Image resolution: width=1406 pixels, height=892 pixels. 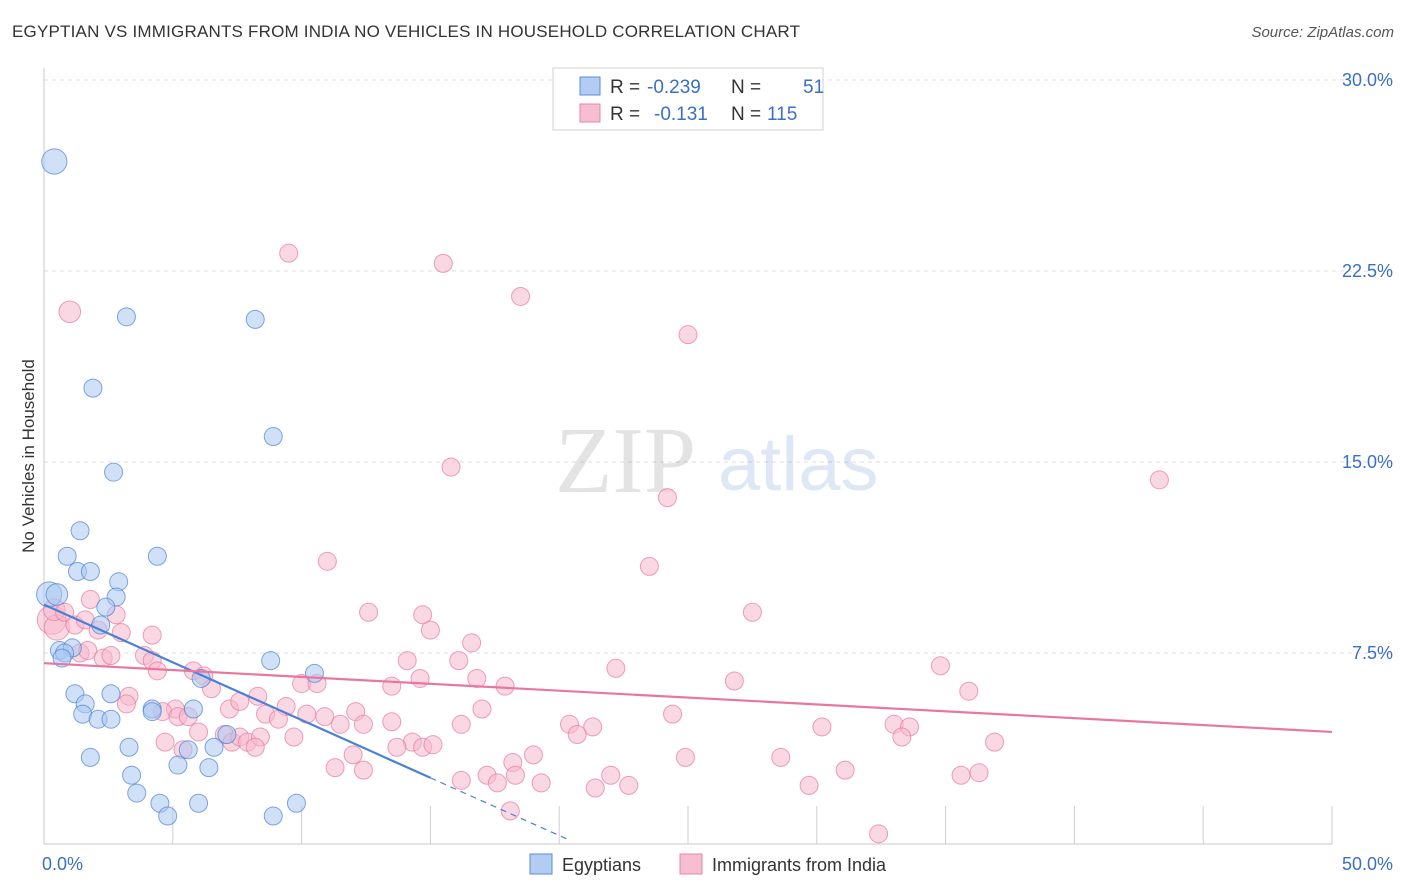 What do you see at coordinates (681, 114) in the screenshot?
I see `stats-r-value-india: -0.131` at bounding box center [681, 114].